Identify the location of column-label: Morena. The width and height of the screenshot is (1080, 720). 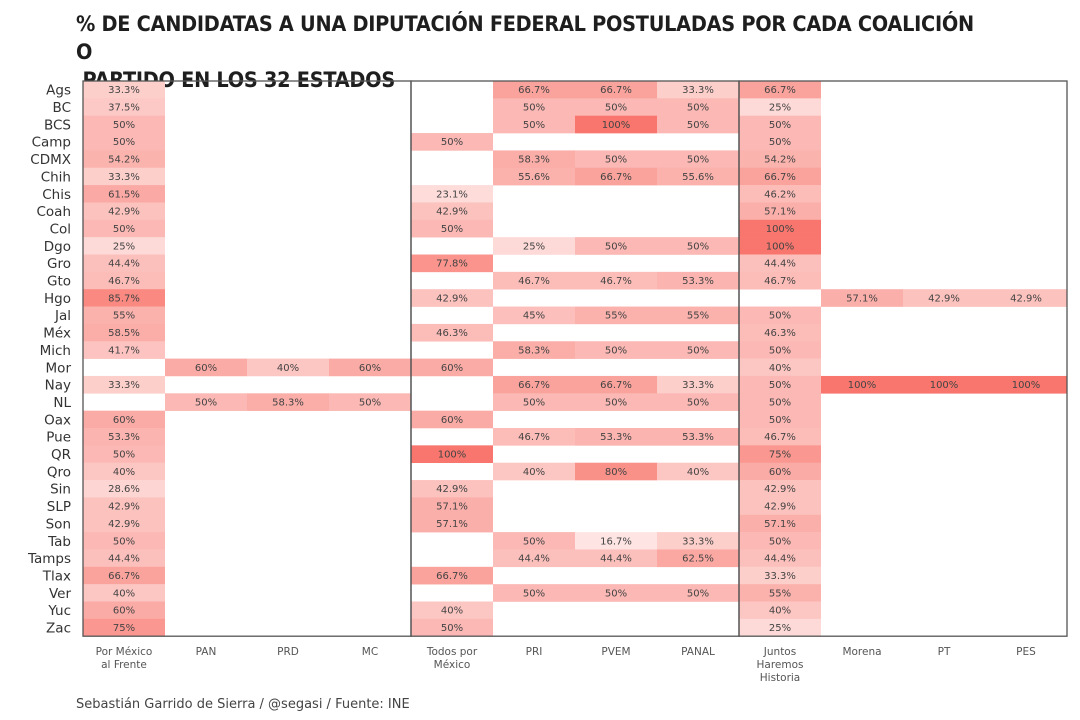
(861, 652).